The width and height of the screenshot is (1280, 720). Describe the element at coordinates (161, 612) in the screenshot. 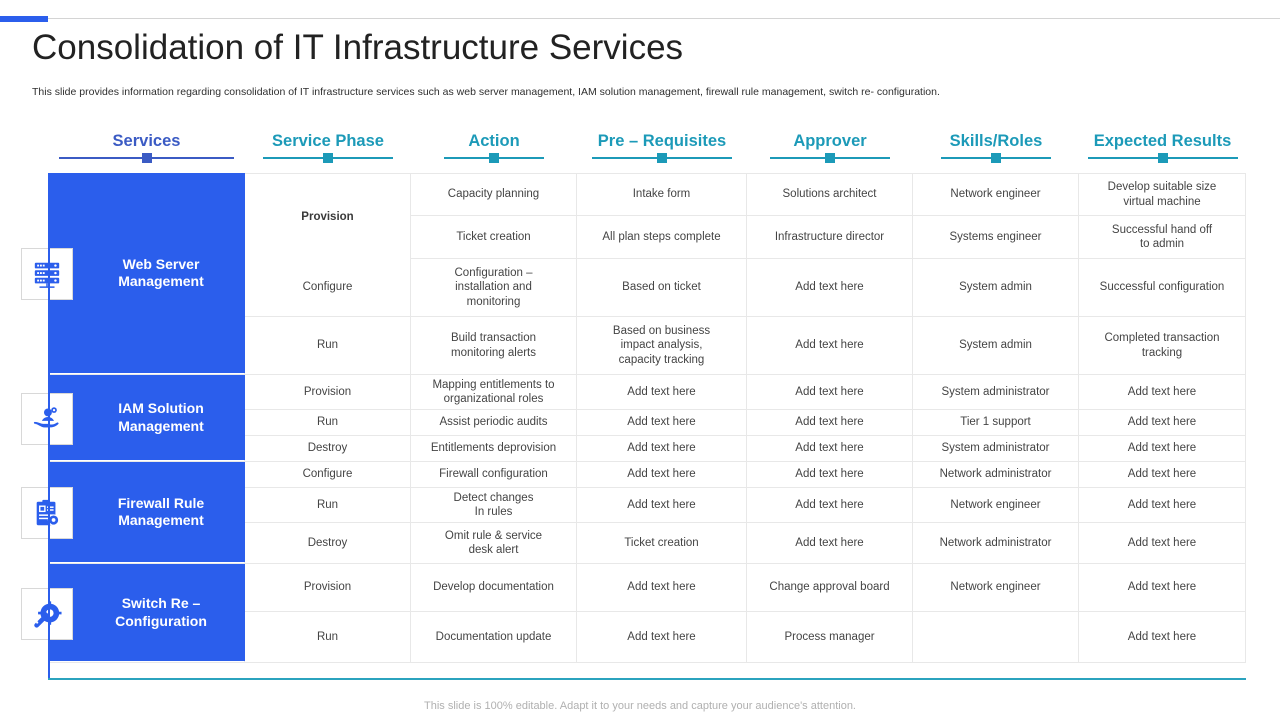

I see `service-block-label: Switch Re – Configuration` at that location.